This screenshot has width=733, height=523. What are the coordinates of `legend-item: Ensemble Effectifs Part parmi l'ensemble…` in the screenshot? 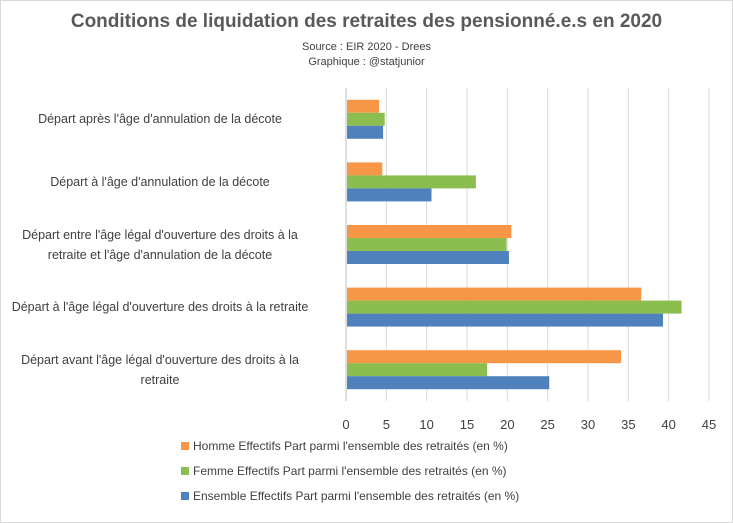 It's located at (350, 496).